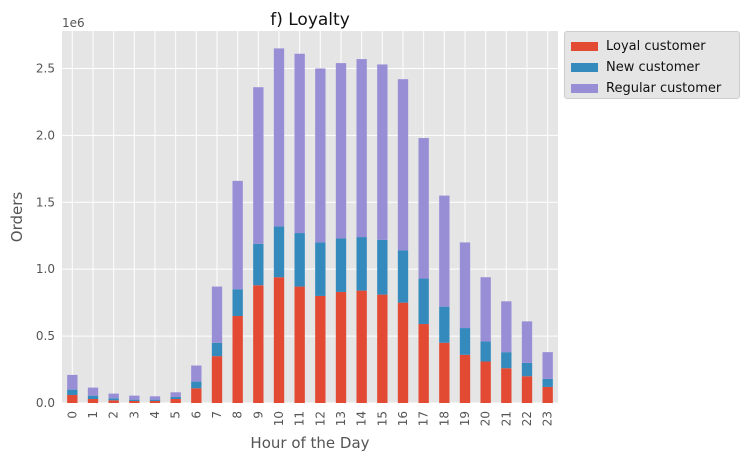 The height and width of the screenshot is (460, 748). Describe the element at coordinates (17, 217) in the screenshot. I see `y-axis-label: Orders` at that location.